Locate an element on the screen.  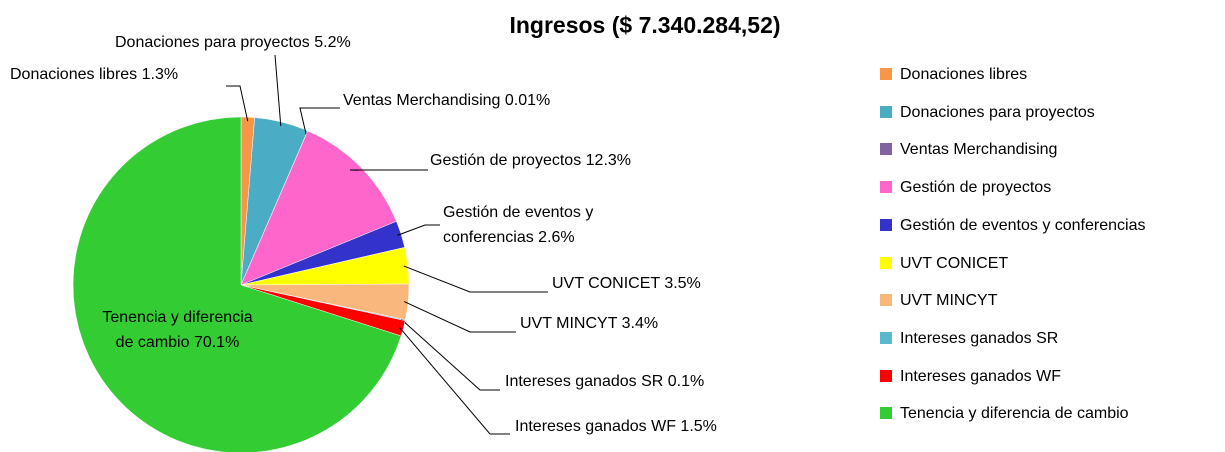
legend-label: UVT MINCYT is located at coordinates (949, 301).